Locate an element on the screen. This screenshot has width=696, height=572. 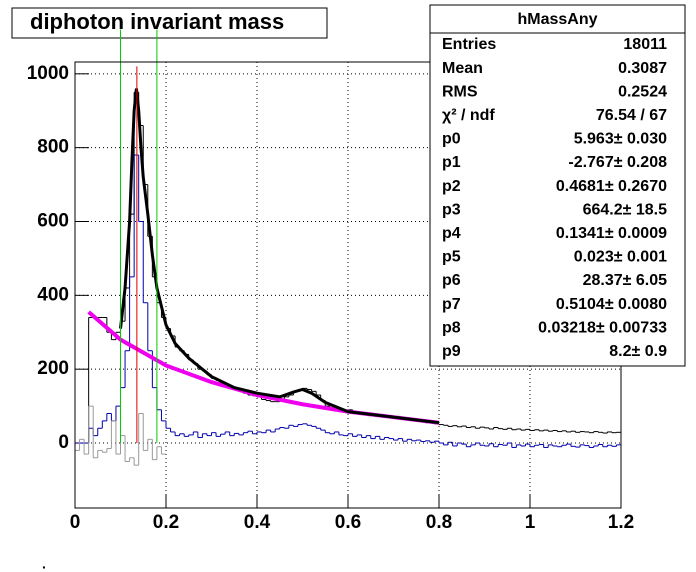
x-tick-label: 0.6 is located at coordinates (348, 522).